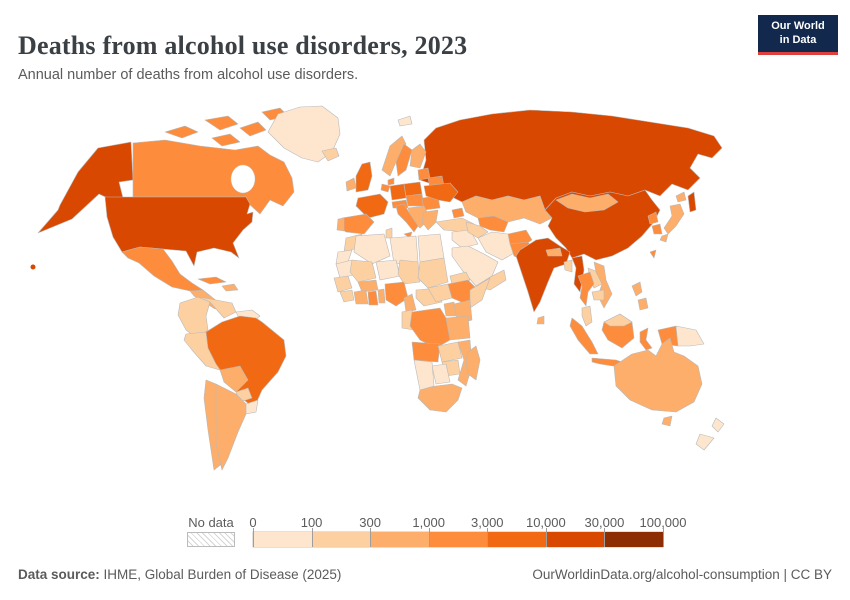 Image resolution: width=850 pixels, height=600 pixels. What do you see at coordinates (391, 181) in the screenshot?
I see `country-denmark` at bounding box center [391, 181].